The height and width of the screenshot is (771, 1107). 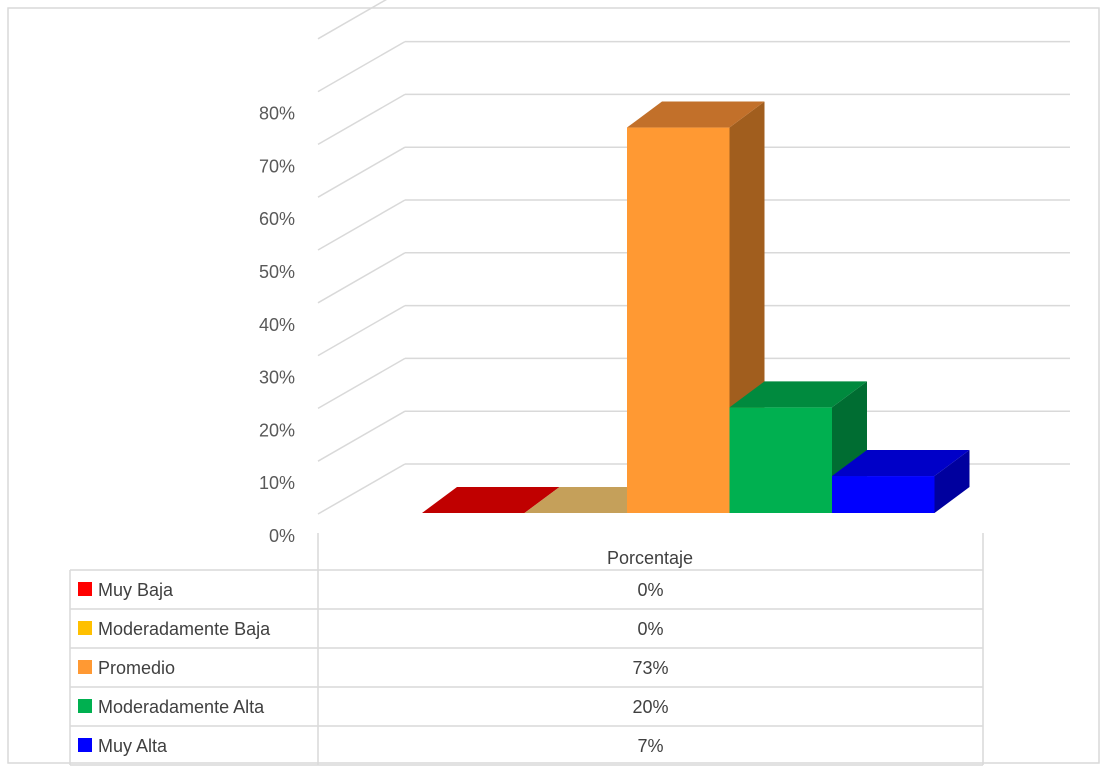 What do you see at coordinates (277, 272) in the screenshot?
I see `y-tick-label: 50%` at bounding box center [277, 272].